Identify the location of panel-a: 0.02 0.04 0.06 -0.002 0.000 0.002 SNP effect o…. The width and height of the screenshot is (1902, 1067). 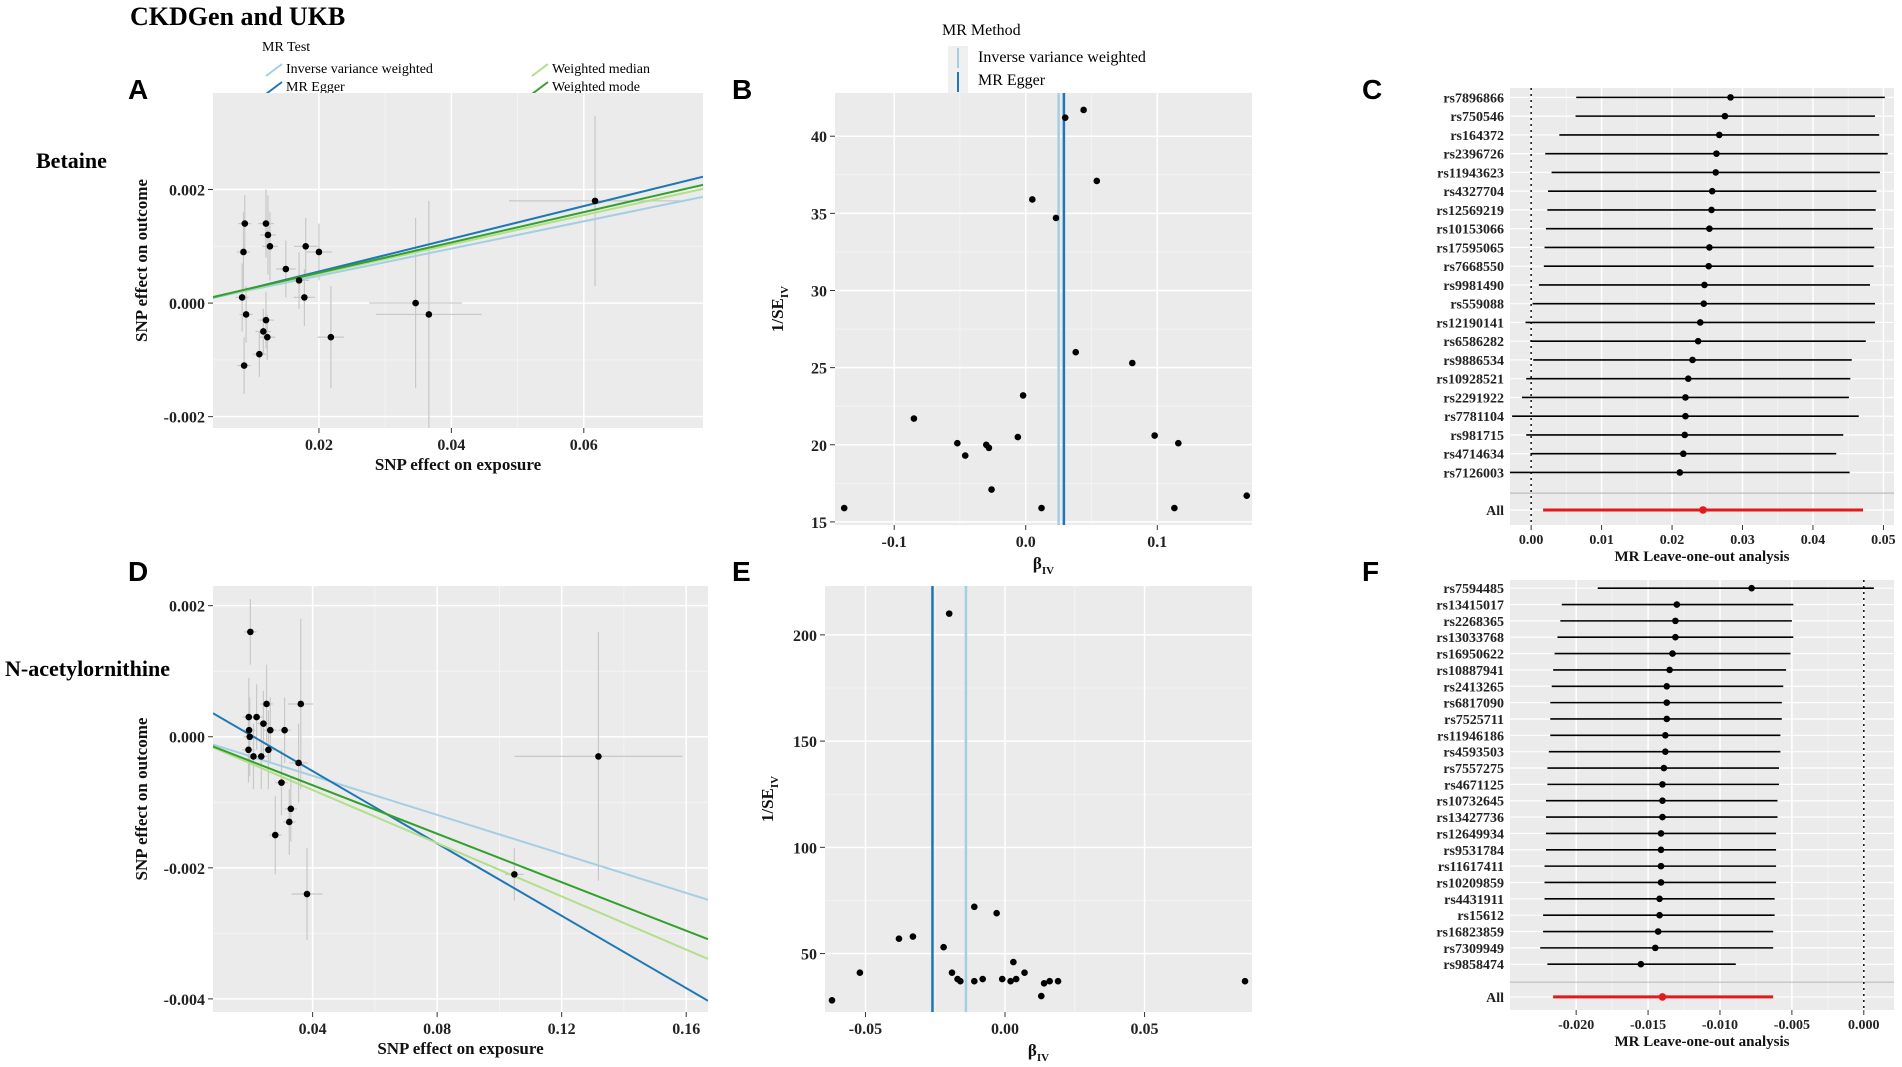
(417, 283).